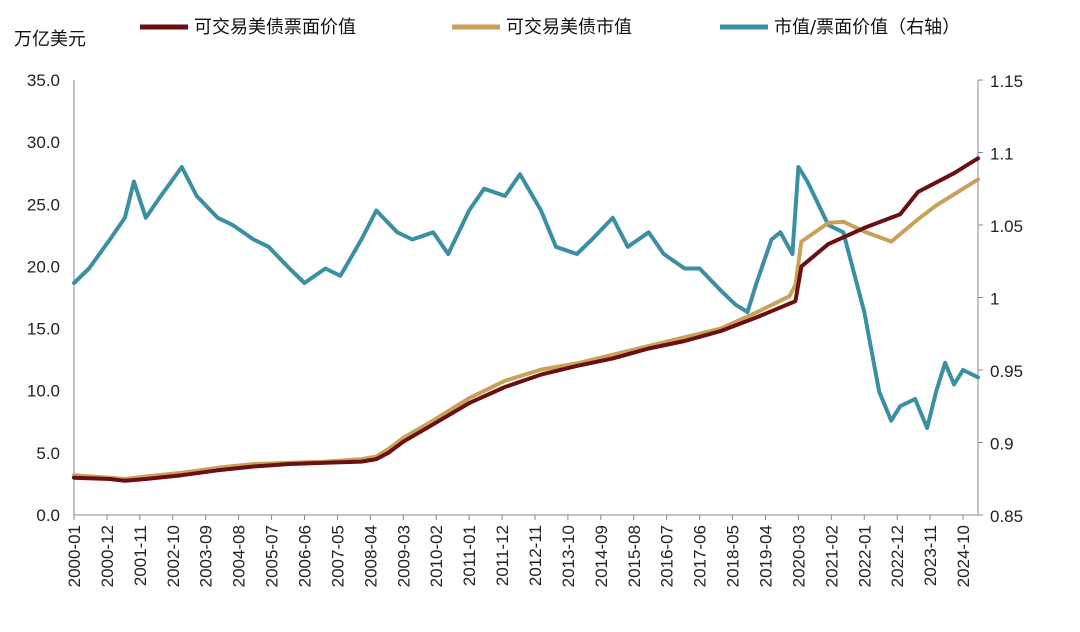 The width and height of the screenshot is (1080, 632). I want to click on x-tick-label: 2017-06, so click(700, 556).